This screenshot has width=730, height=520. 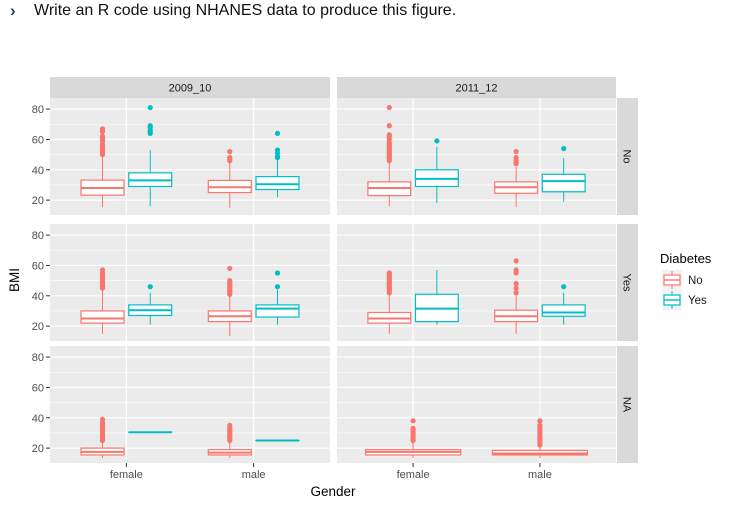 What do you see at coordinates (333, 491) in the screenshot?
I see `x-axis-title: Gender` at bounding box center [333, 491].